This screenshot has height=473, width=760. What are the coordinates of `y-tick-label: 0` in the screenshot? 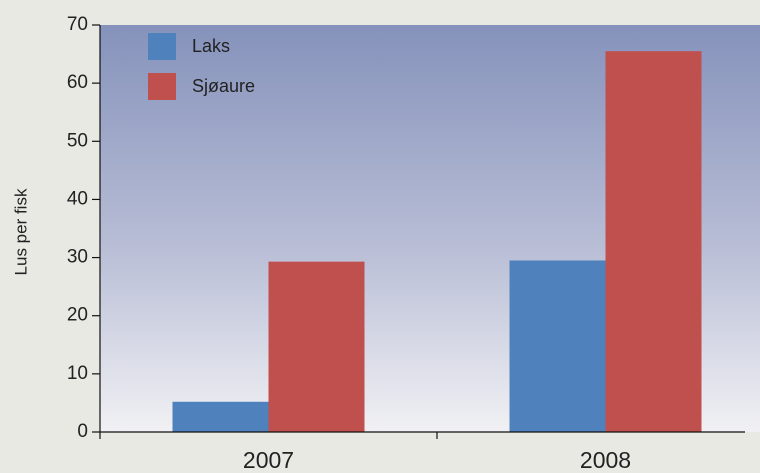 It's located at (82, 431).